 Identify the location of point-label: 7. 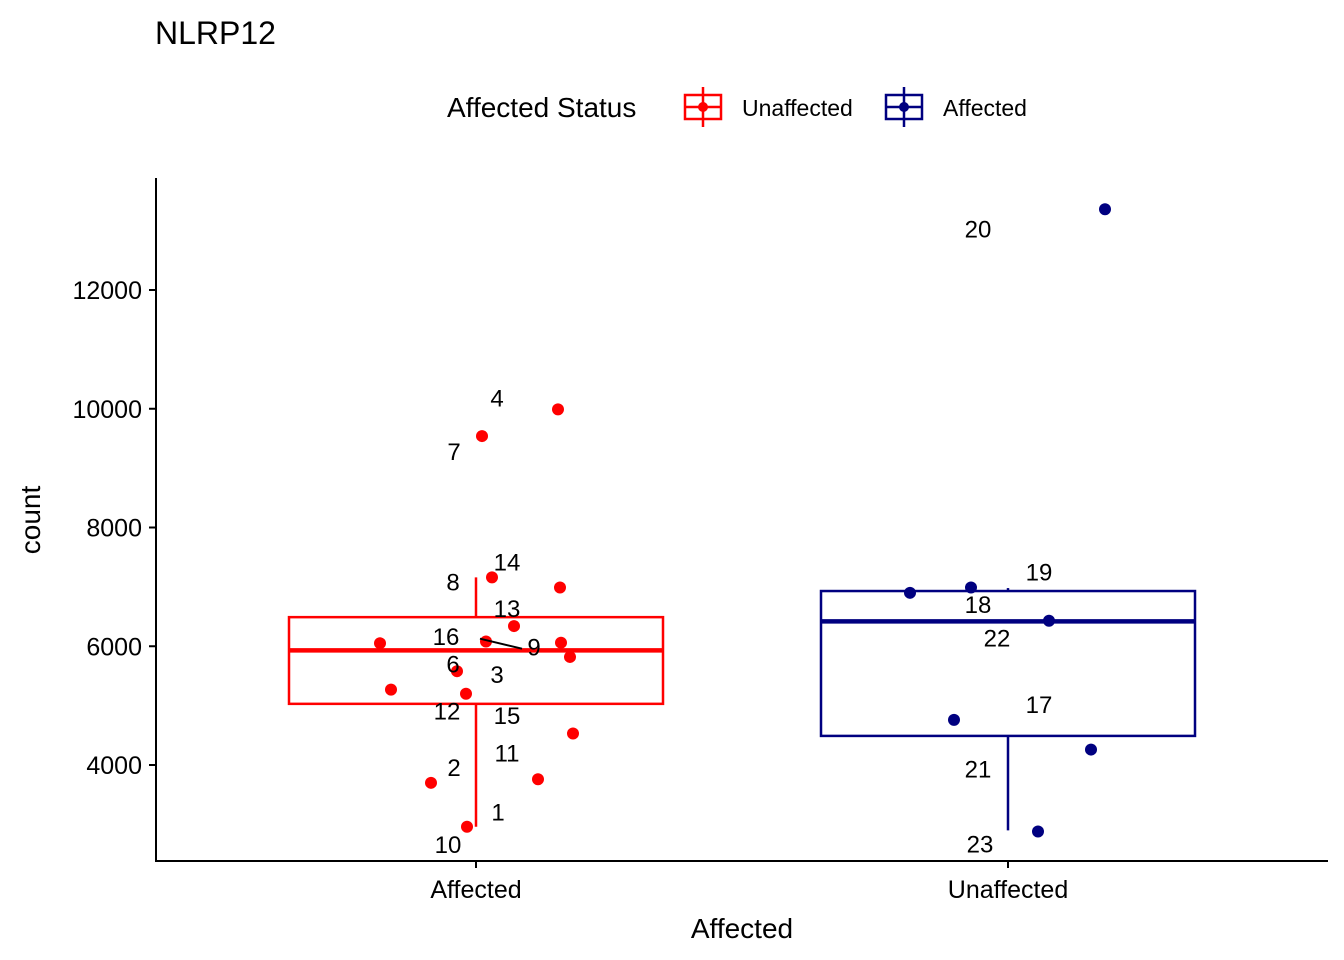
(453, 452).